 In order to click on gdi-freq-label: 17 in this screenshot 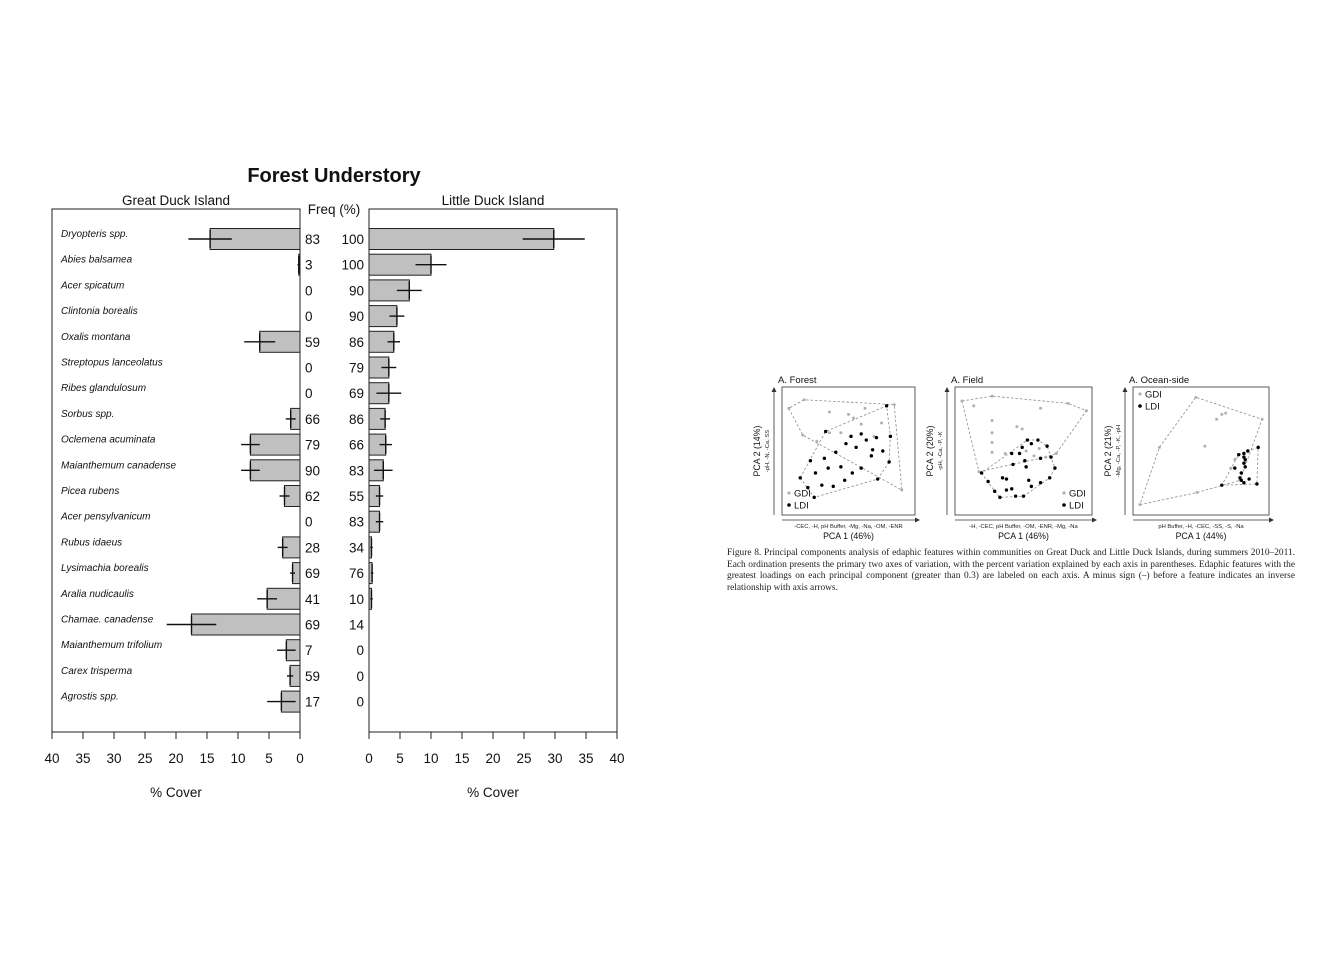, I will do `click(312, 702)`.